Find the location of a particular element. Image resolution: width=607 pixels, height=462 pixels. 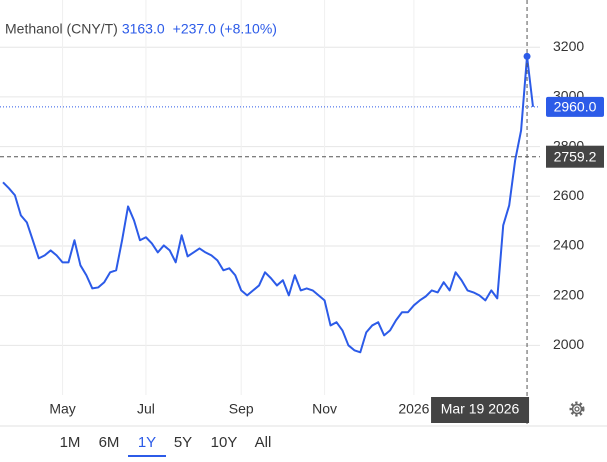

last-value-label: 2960.0 is located at coordinates (575, 107).